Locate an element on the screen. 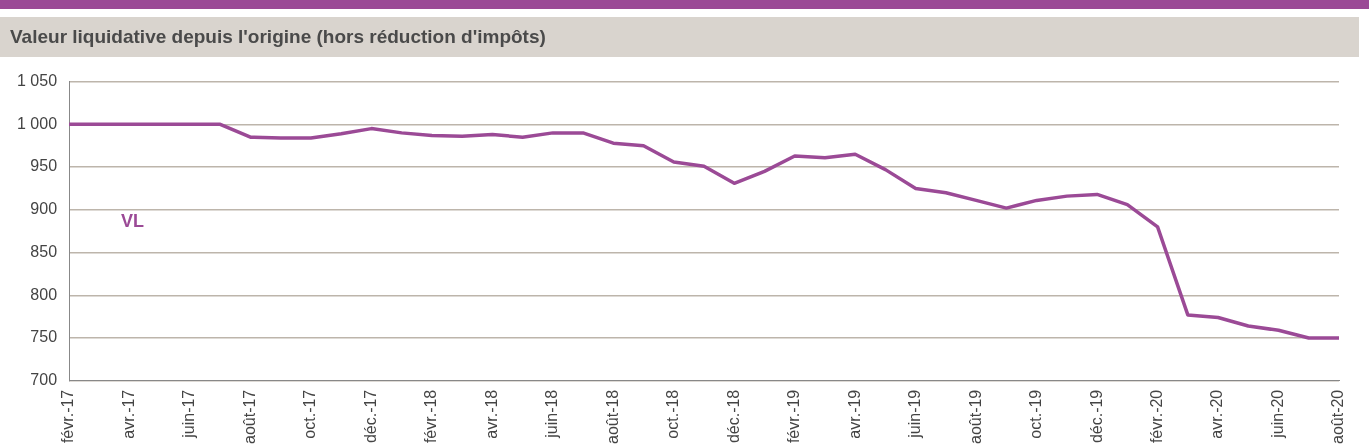 This screenshot has height=447, width=1369. x-tick-label: juin-20 is located at coordinates (1277, 414).